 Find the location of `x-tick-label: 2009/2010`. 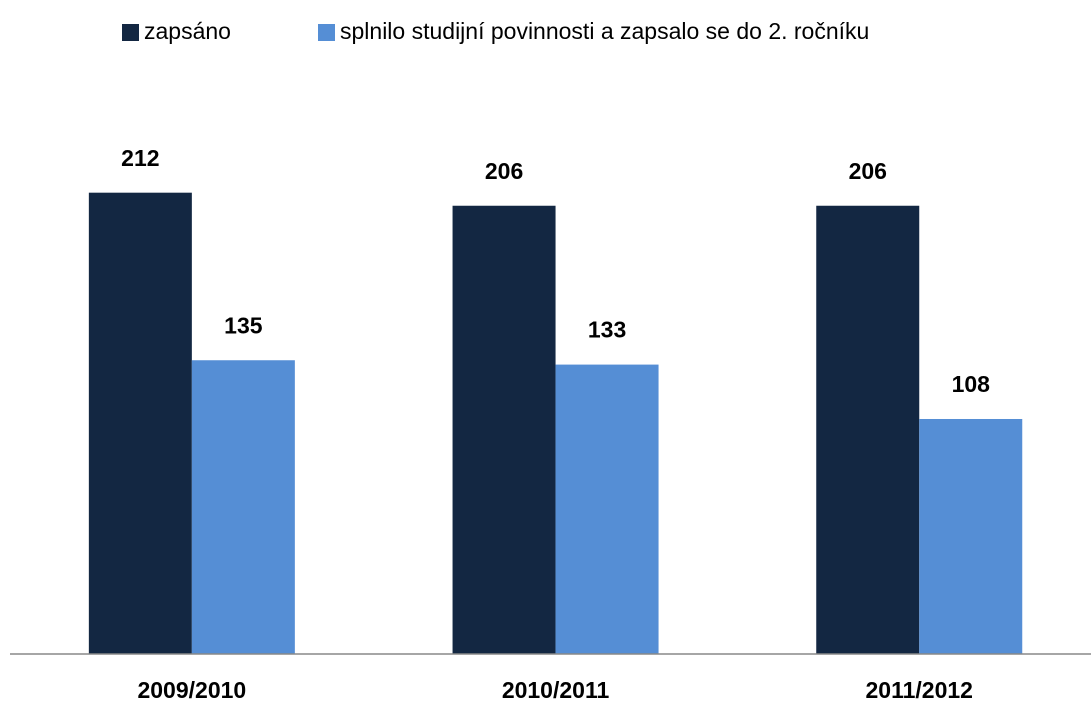

x-tick-label: 2009/2010 is located at coordinates (191, 690).